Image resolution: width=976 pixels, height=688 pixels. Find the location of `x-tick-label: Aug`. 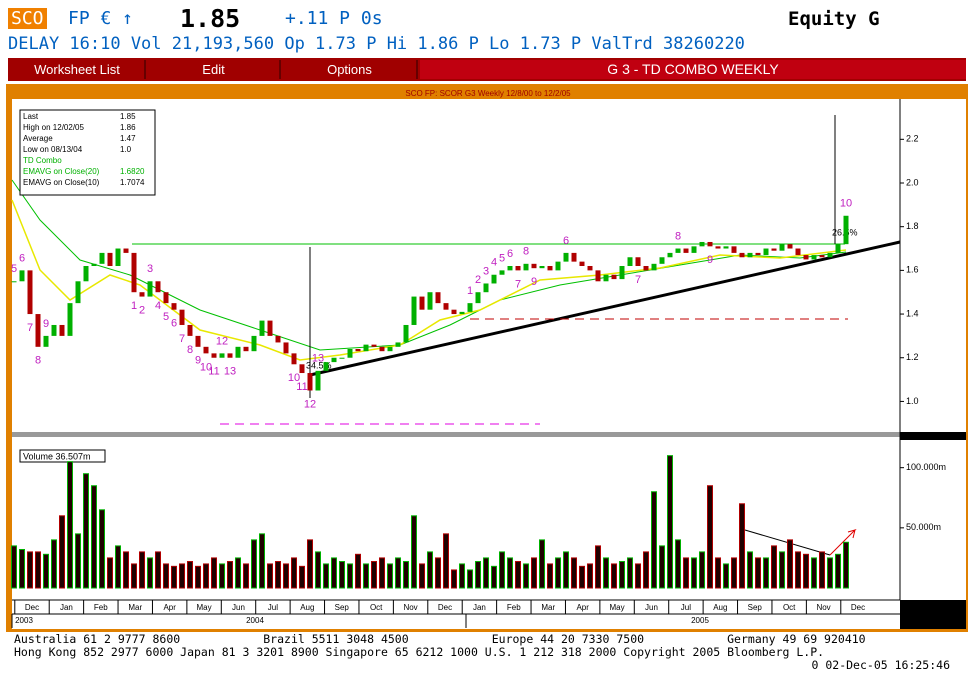

x-tick-label: Aug is located at coordinates (720, 607).